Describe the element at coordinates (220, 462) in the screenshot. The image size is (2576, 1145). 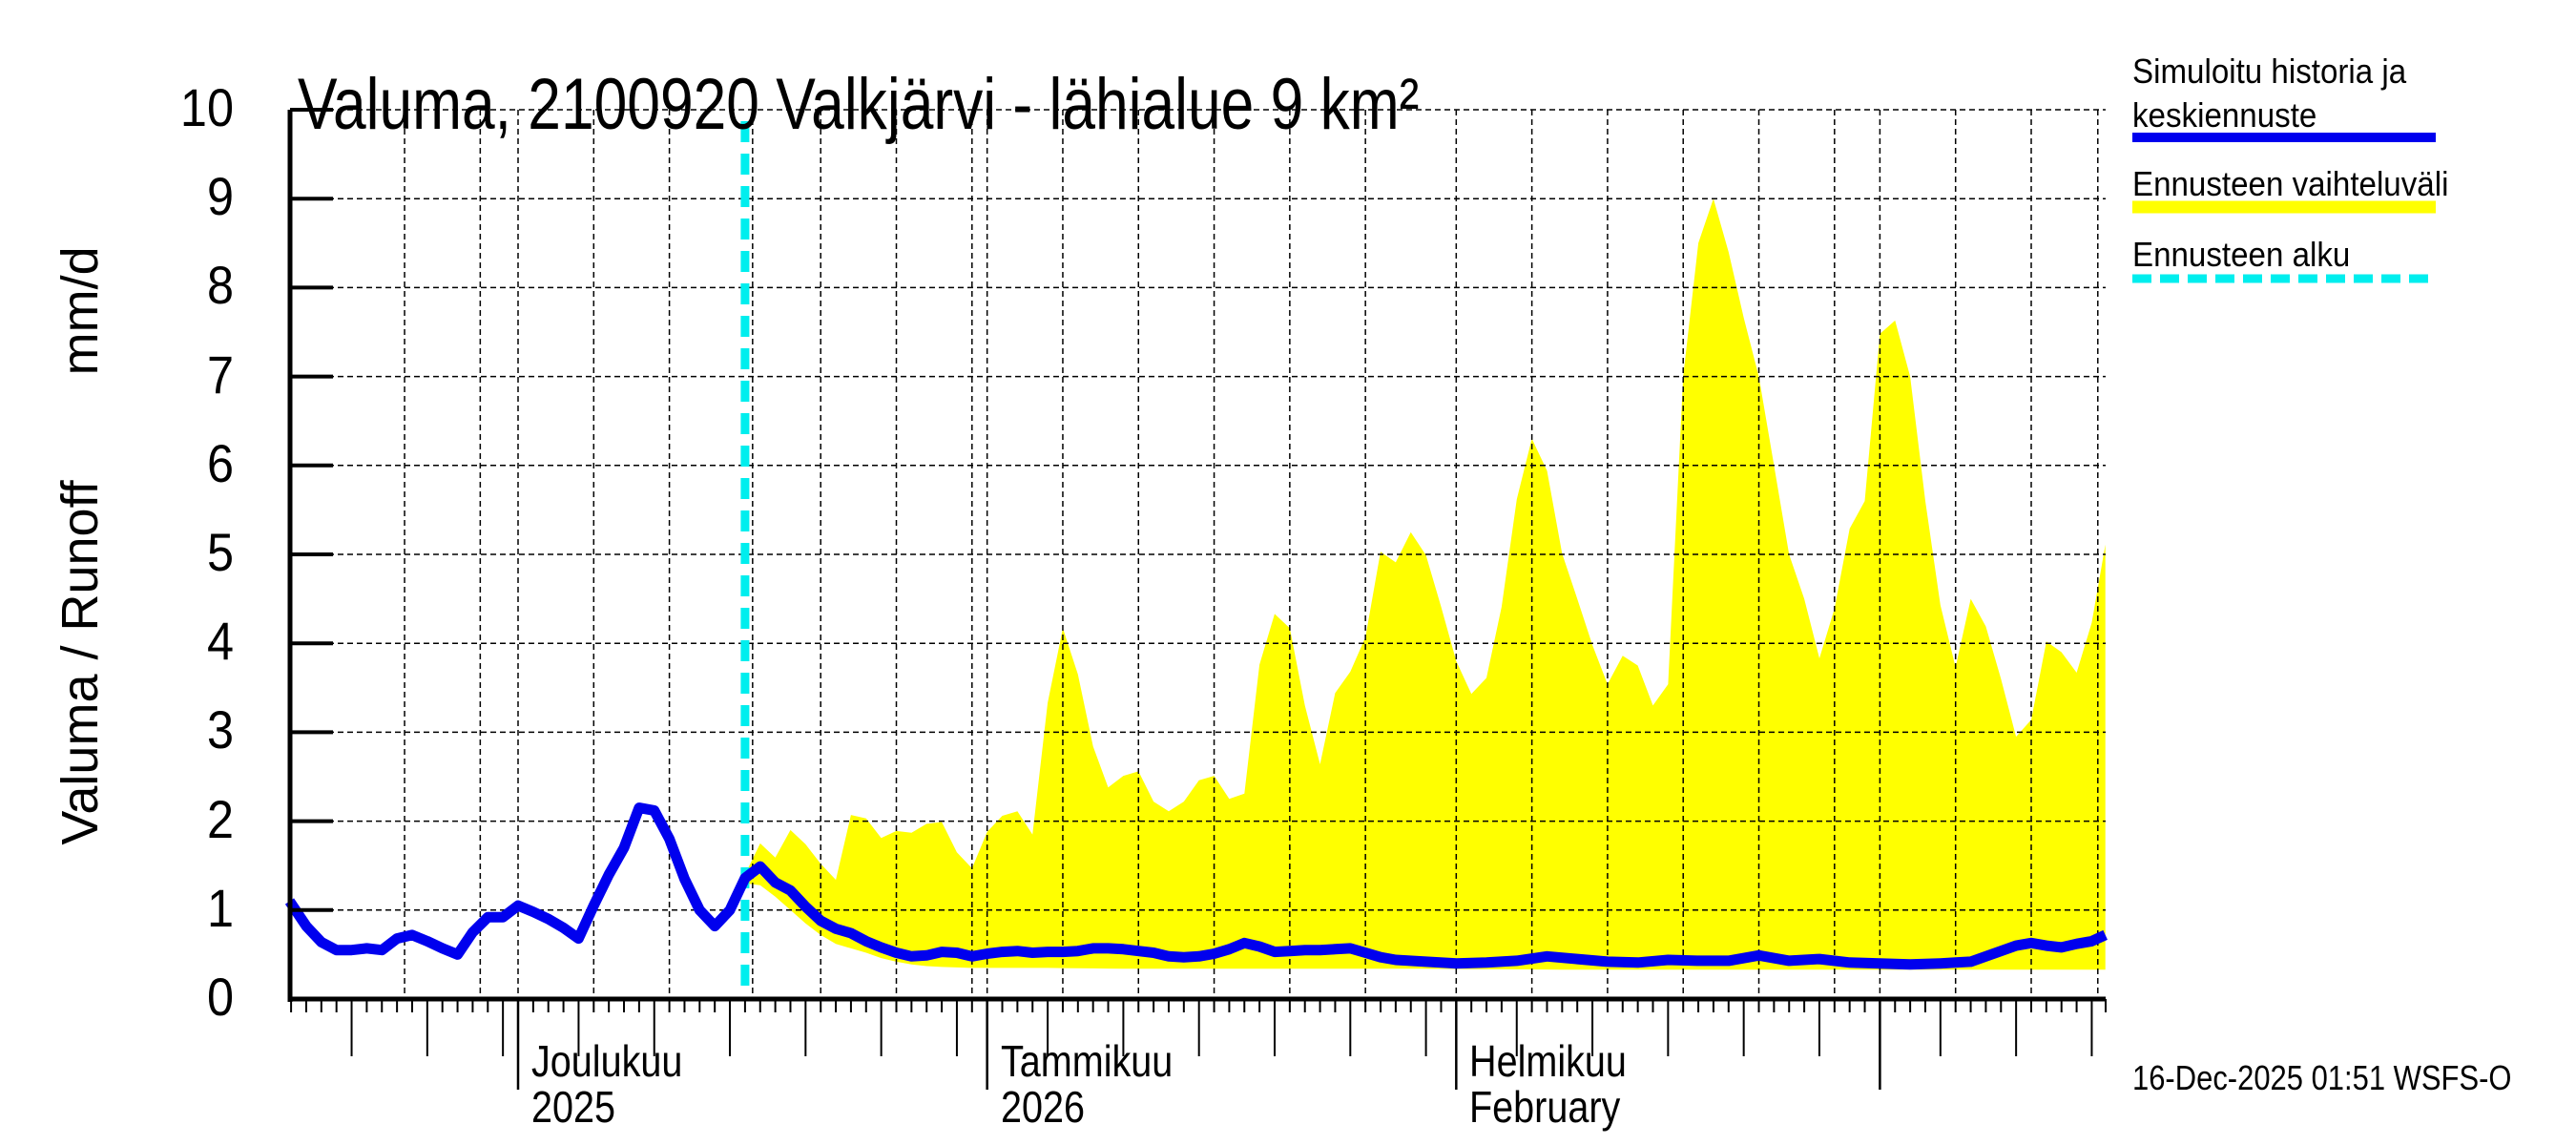
I see `y-tick-label: 6` at that location.